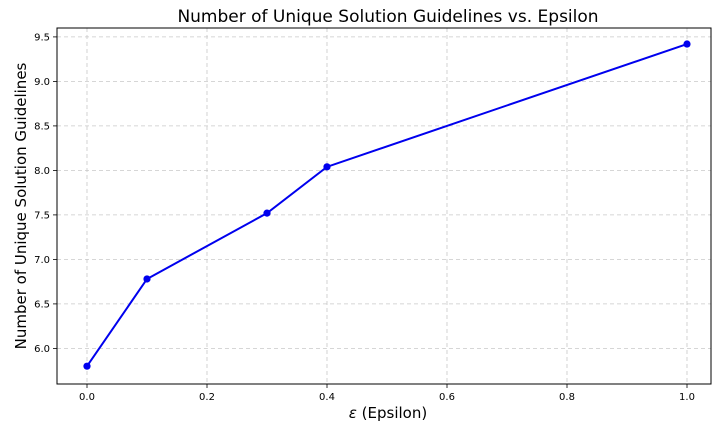  Describe the element at coordinates (447, 397) in the screenshot. I see `x-tick-label: 0.6` at that location.